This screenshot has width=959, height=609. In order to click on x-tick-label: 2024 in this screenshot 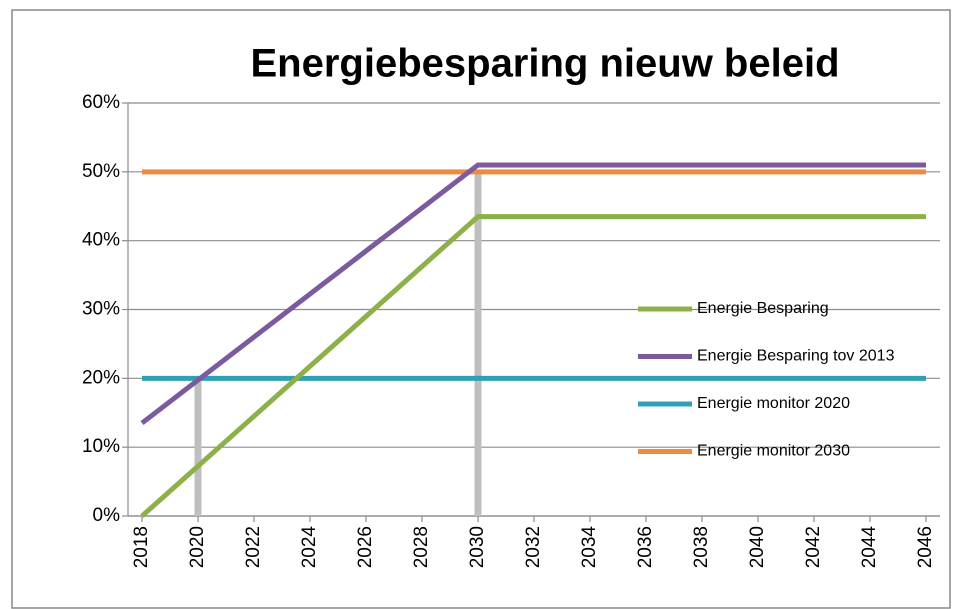, I will do `click(309, 547)`.